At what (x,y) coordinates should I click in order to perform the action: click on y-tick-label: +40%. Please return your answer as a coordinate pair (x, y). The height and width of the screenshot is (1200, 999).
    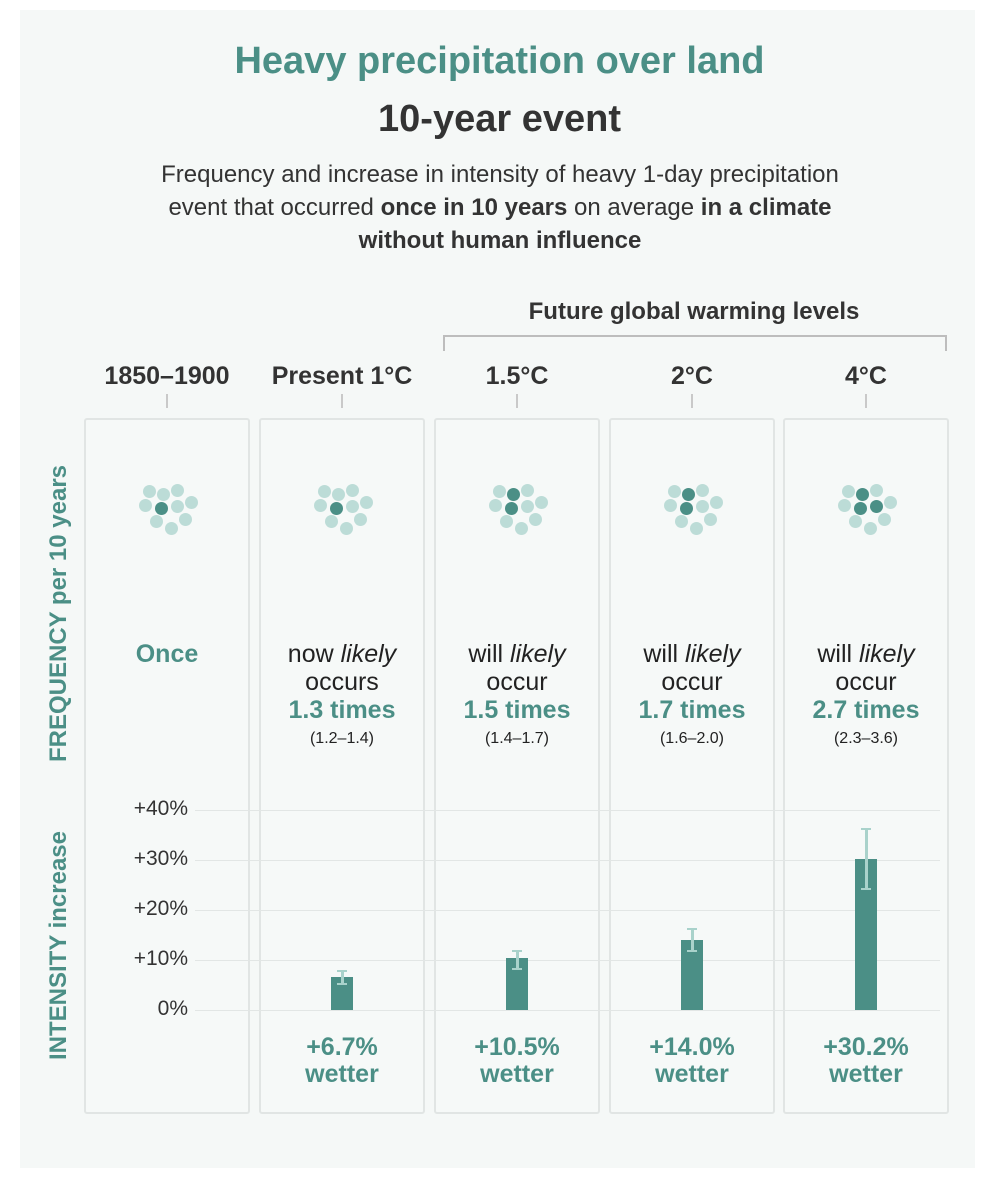
    Looking at the image, I should click on (160, 808).